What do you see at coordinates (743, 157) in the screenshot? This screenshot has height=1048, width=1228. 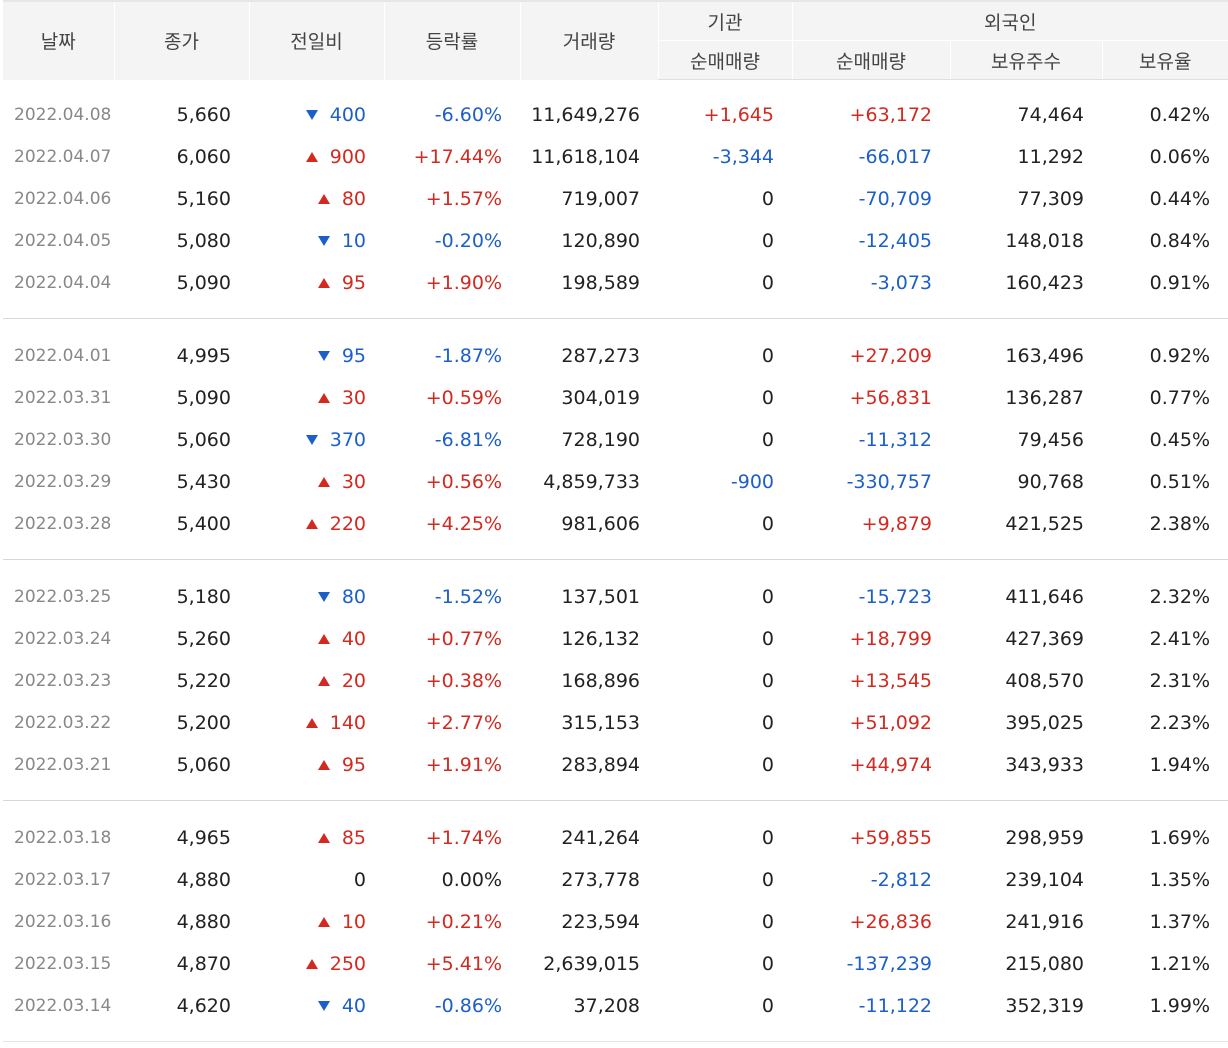 I see `cell-institution-net: -3,344` at bounding box center [743, 157].